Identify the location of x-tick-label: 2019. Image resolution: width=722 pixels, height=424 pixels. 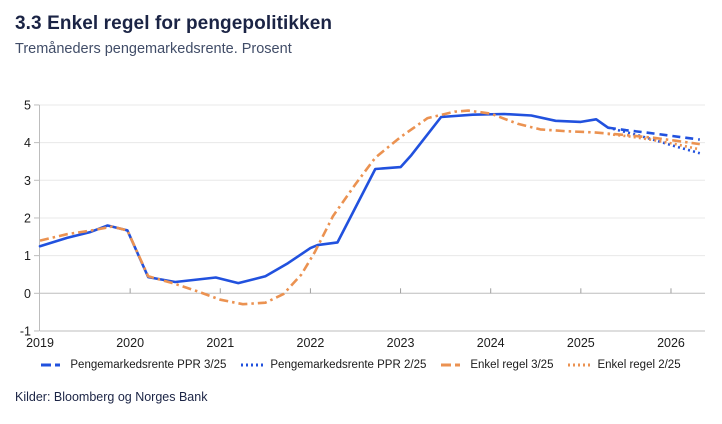
(40, 343).